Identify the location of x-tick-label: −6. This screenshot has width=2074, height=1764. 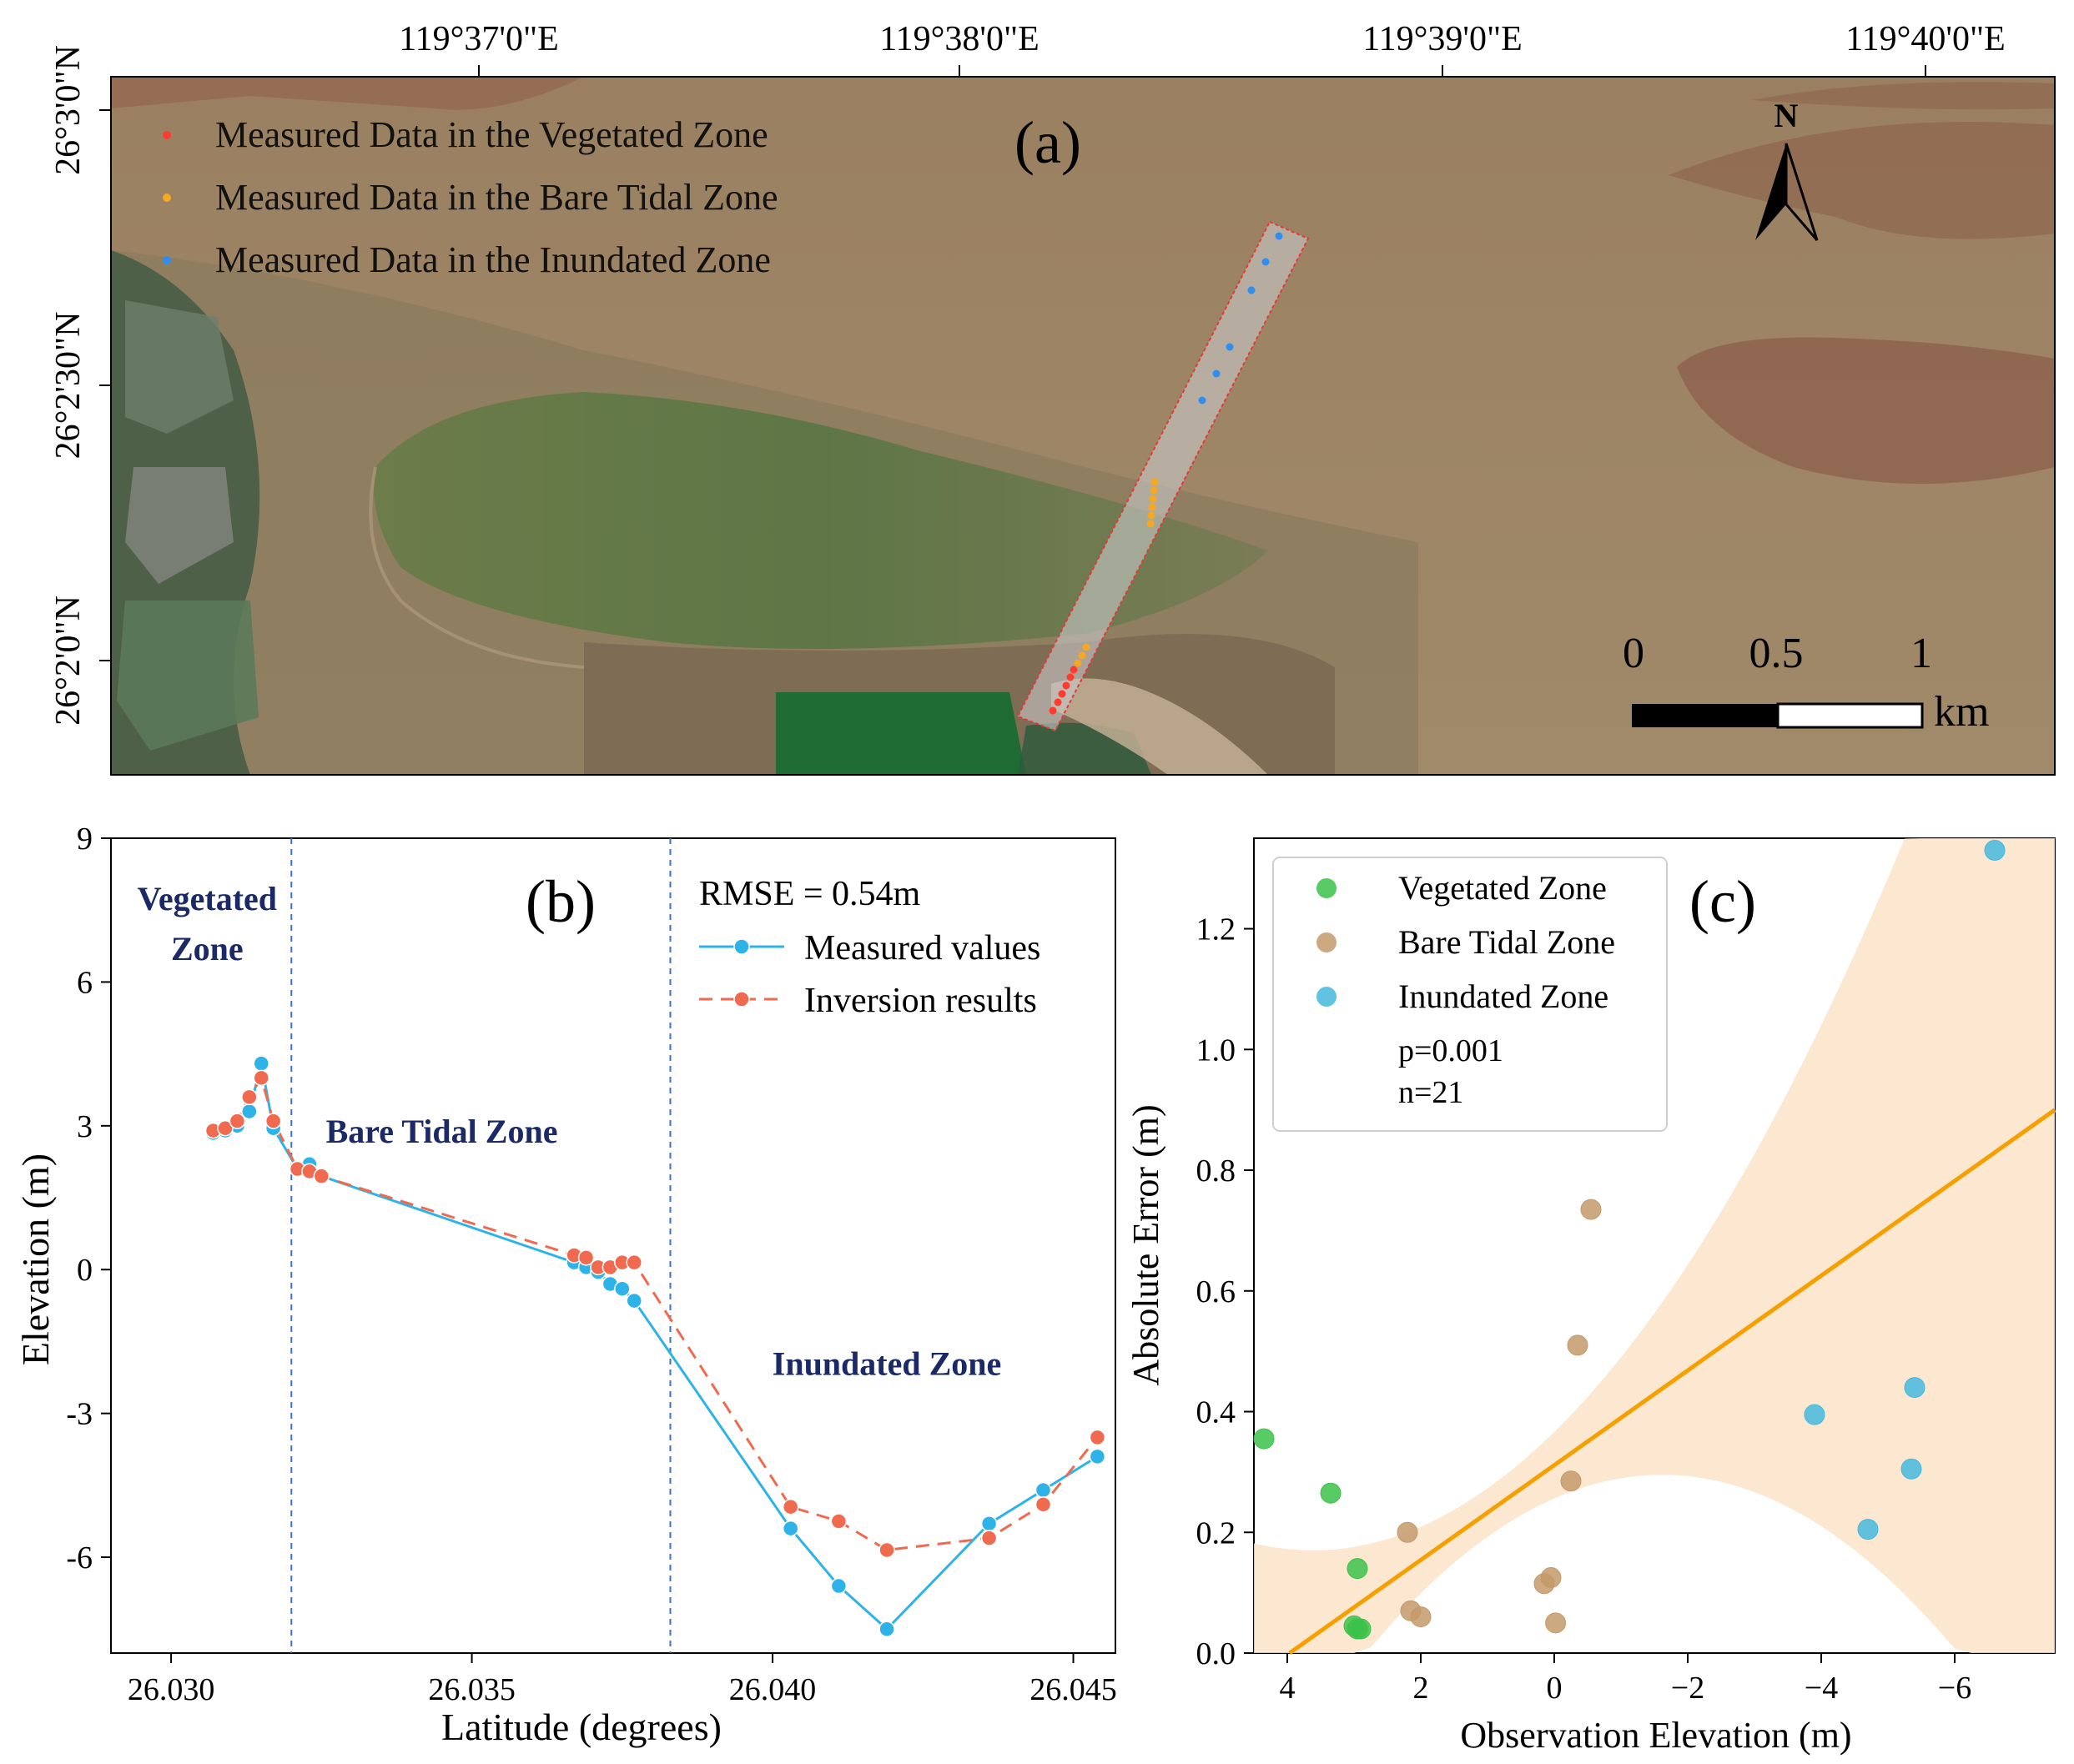
(1954, 1689).